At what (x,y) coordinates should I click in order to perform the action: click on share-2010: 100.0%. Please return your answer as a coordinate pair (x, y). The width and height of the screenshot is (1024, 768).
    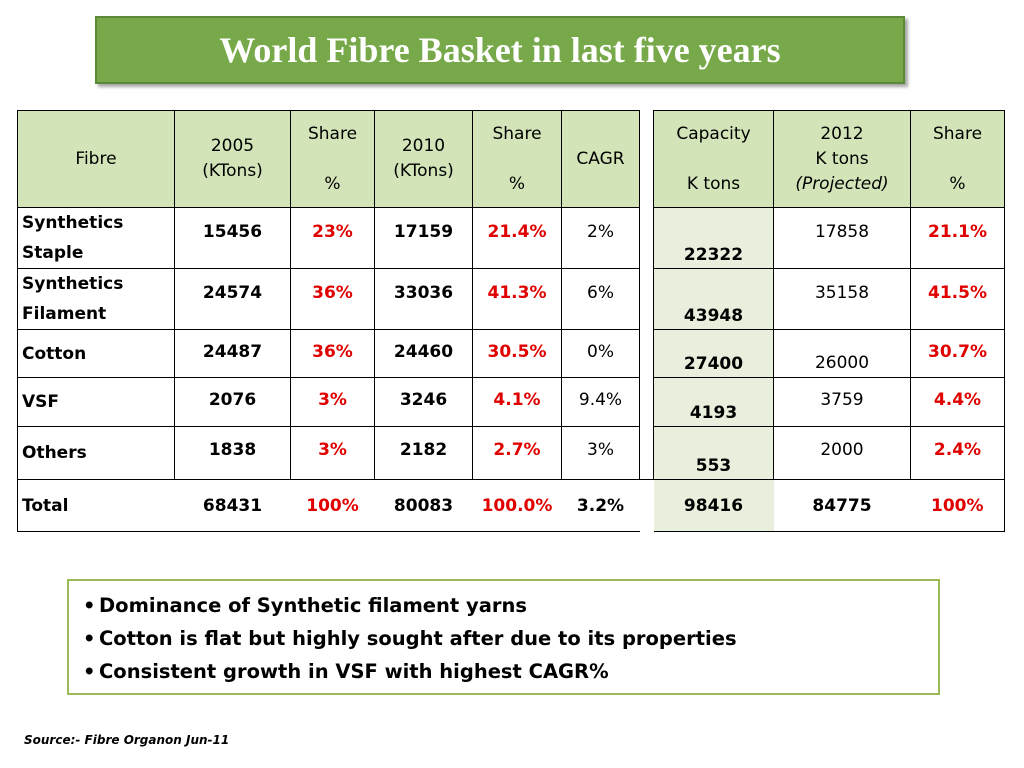
    Looking at the image, I should click on (517, 505).